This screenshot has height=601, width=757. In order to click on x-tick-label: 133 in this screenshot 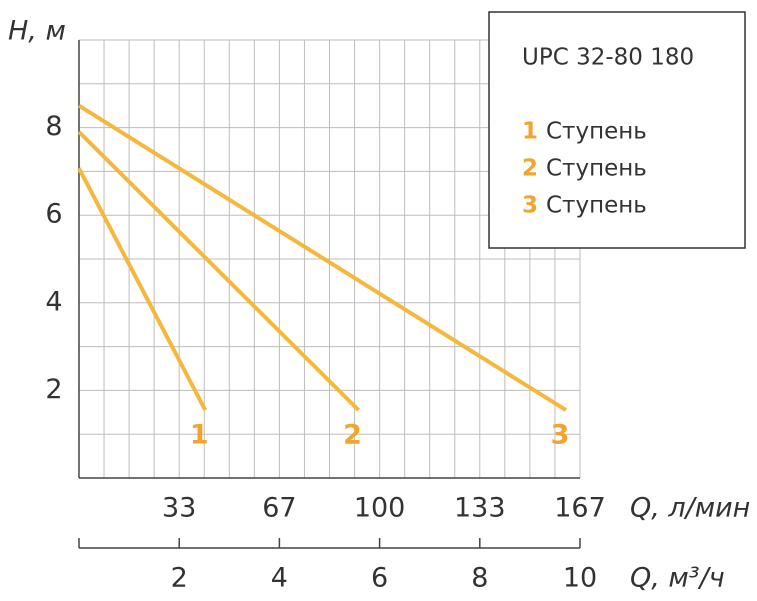, I will do `click(480, 508)`.